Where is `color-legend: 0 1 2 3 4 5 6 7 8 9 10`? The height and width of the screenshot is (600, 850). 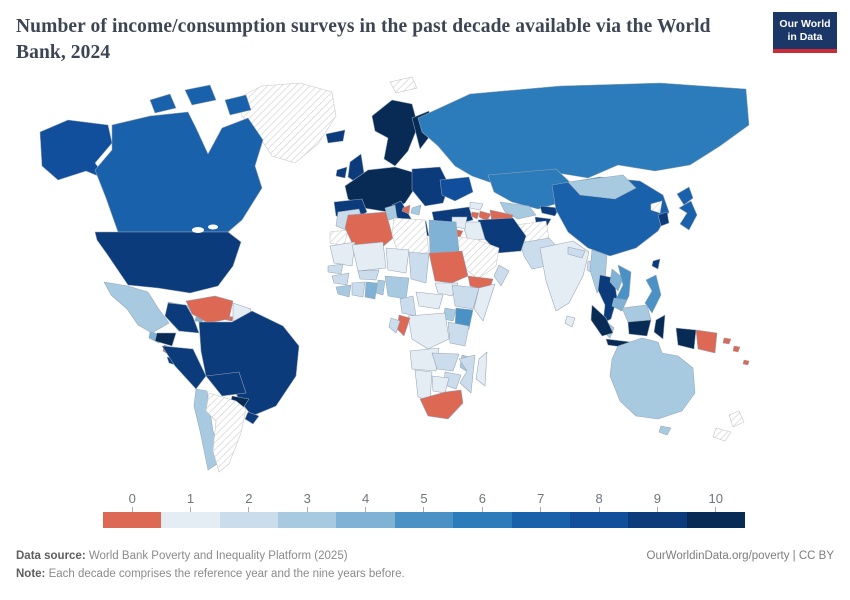 color-legend: 0 1 2 3 4 5 6 7 8 9 10 is located at coordinates (424, 510).